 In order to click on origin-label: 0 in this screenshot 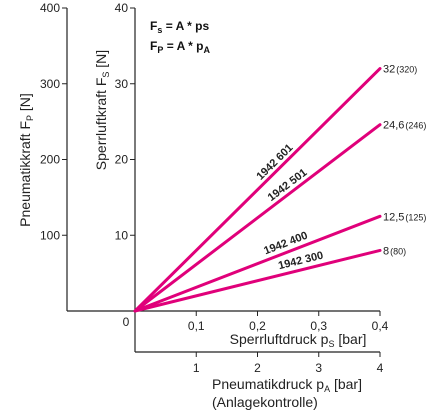, I will do `click(126, 322)`.